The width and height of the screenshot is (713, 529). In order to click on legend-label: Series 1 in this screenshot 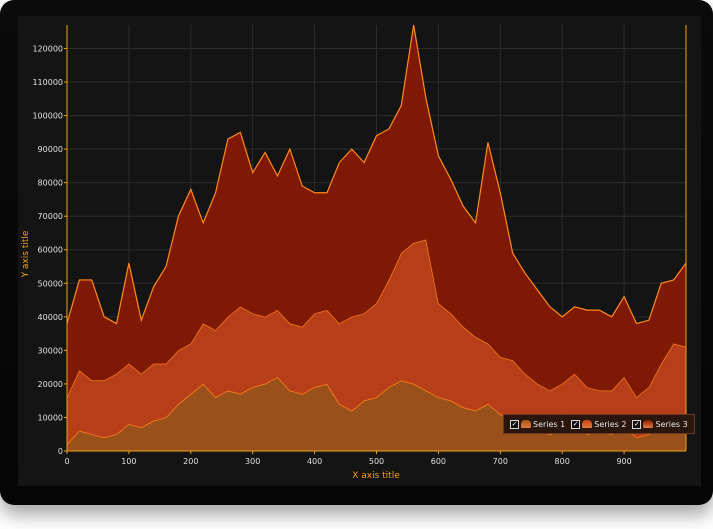, I will do `click(549, 424)`.